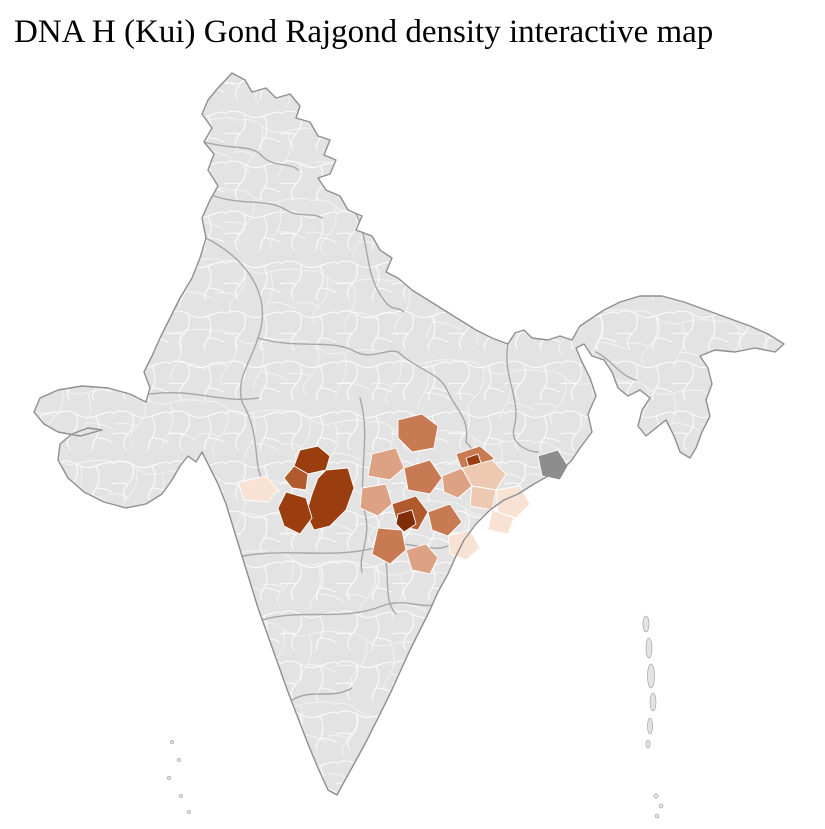 Image resolution: width=825 pixels, height=829 pixels. I want to click on andaman-islands, so click(649, 682).